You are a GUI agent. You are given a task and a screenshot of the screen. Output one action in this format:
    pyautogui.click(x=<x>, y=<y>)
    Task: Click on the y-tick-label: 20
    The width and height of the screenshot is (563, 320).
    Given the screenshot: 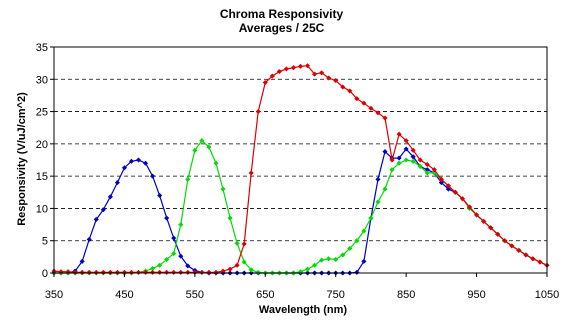 What is the action you would take?
    pyautogui.click(x=42, y=145)
    